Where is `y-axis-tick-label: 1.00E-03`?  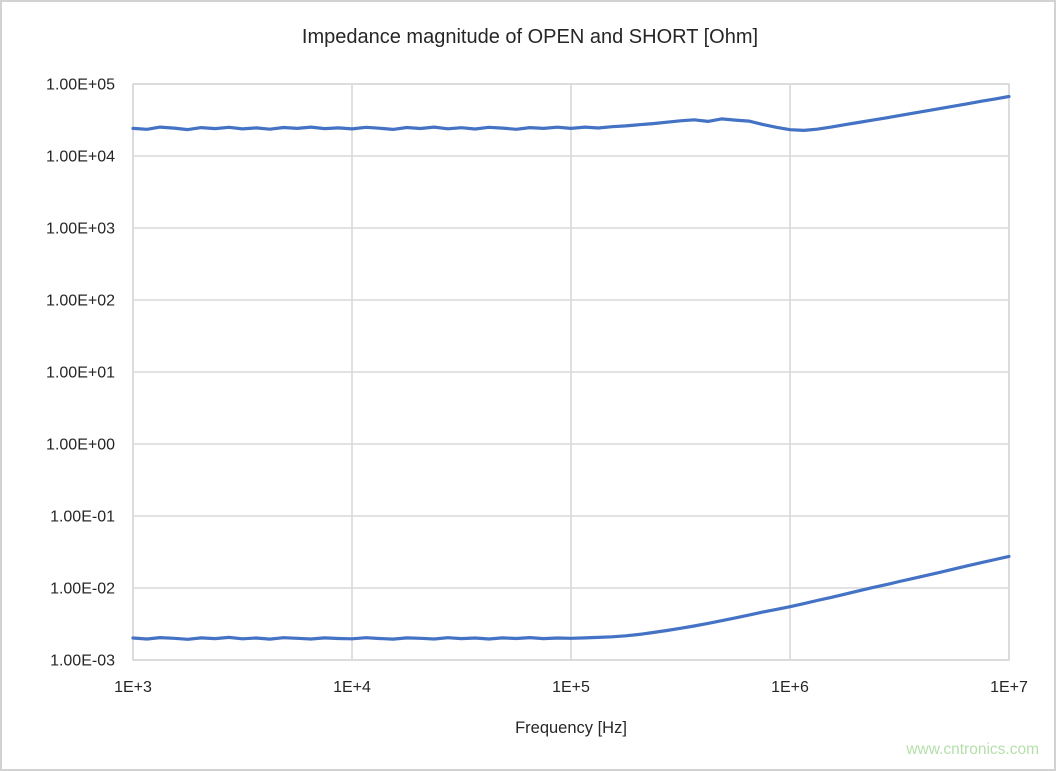 y-axis-tick-label: 1.00E-03 is located at coordinates (82, 661).